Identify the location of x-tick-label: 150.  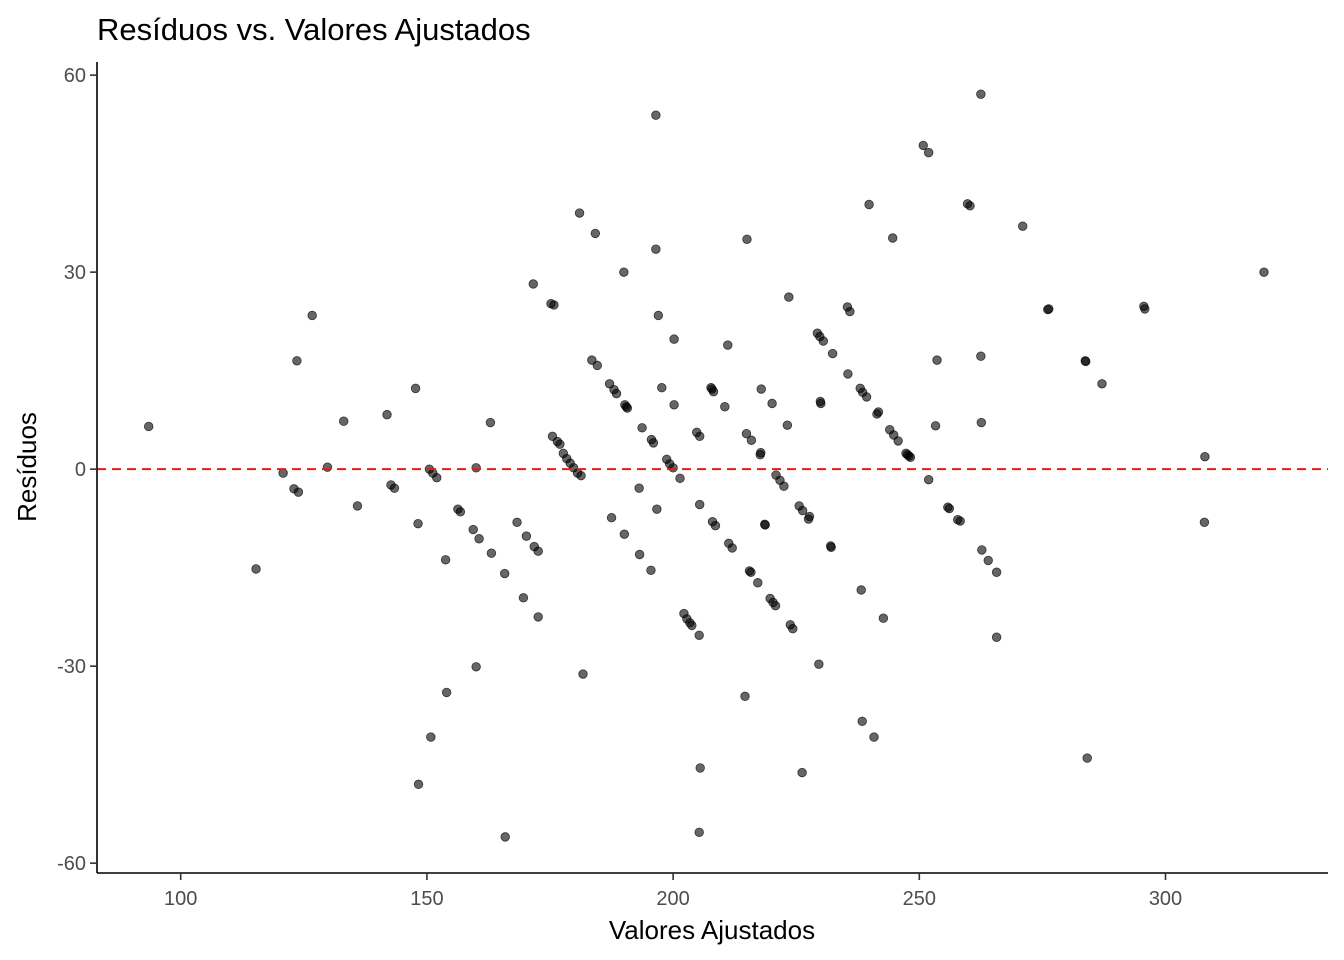
(426, 899).